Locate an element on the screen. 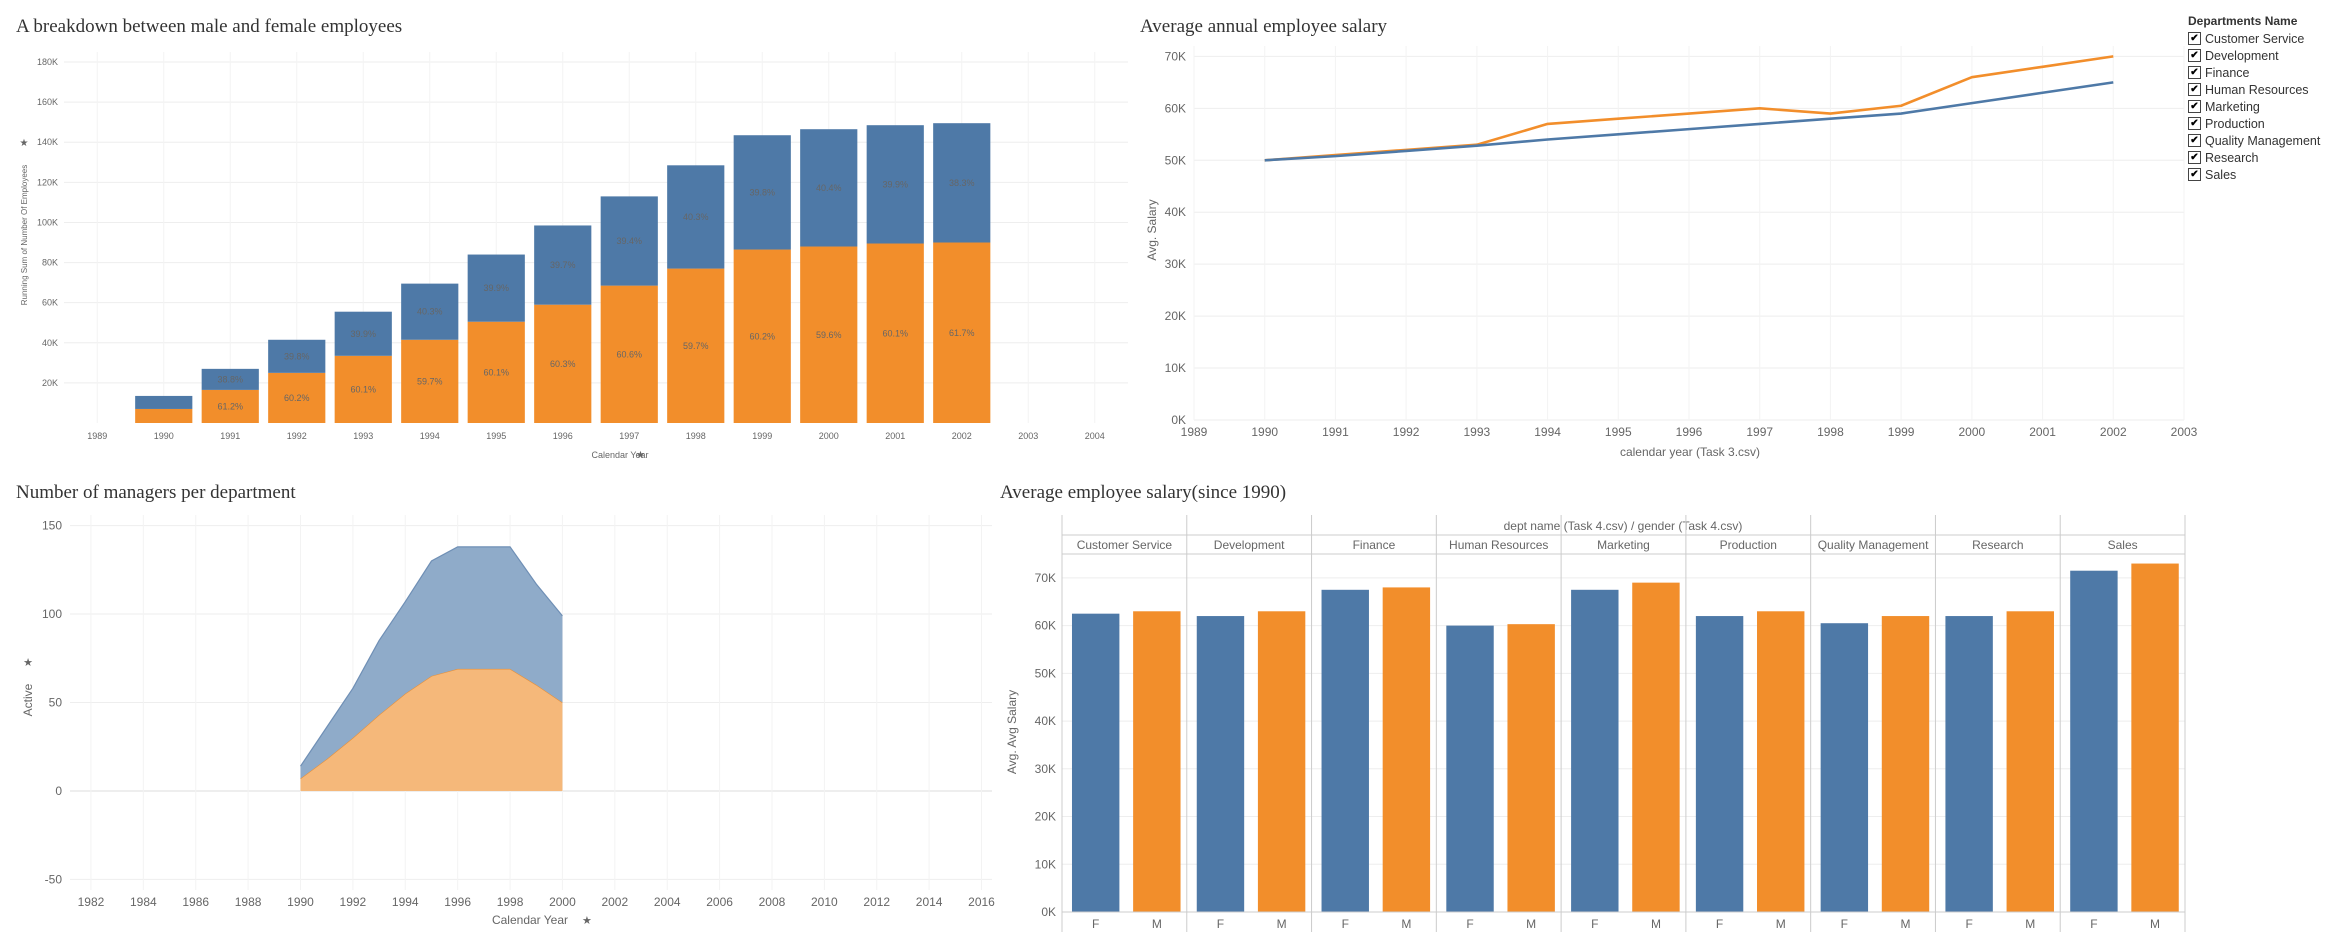 The image size is (2349, 944). y-tick-label: 30K is located at coordinates (1175, 264).